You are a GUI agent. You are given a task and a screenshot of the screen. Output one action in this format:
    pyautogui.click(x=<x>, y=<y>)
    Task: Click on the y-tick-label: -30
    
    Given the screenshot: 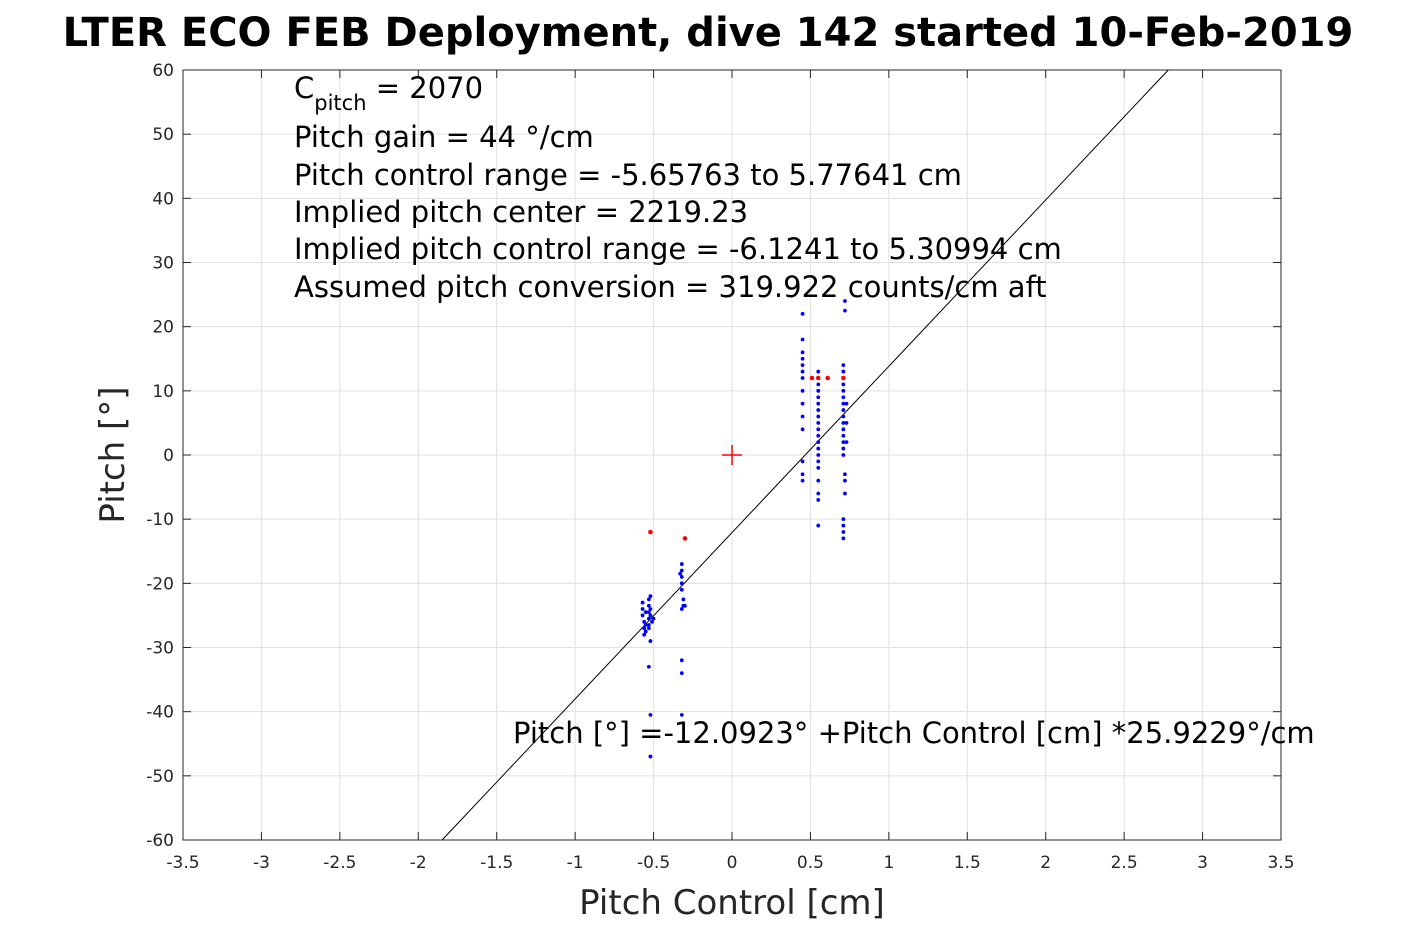 What is the action you would take?
    pyautogui.click(x=160, y=649)
    